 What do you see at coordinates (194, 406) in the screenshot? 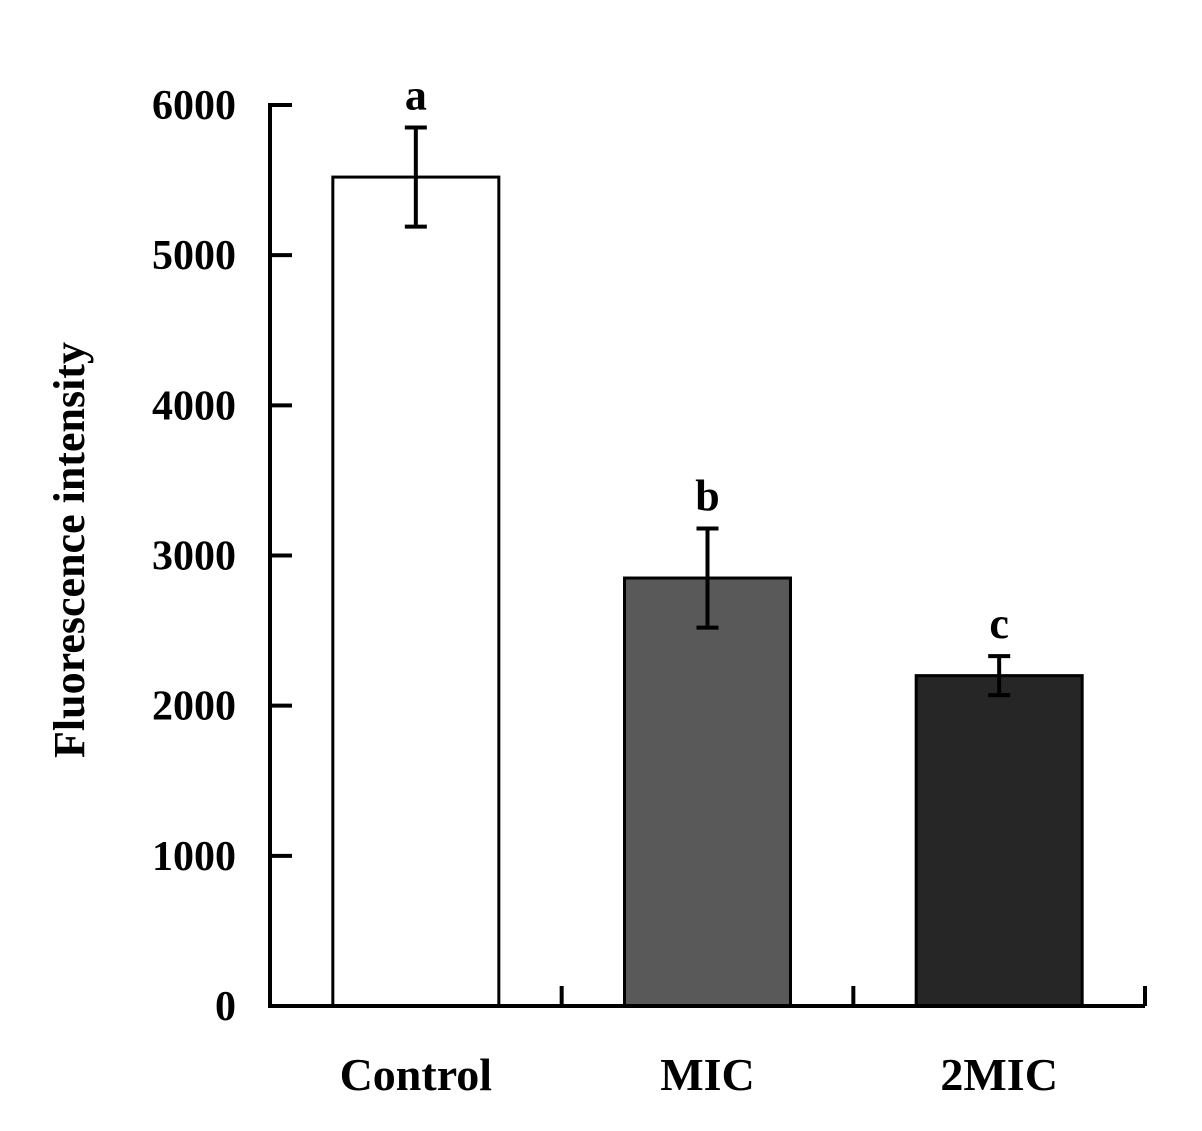
I see `y-tick-label: 4000` at bounding box center [194, 406].